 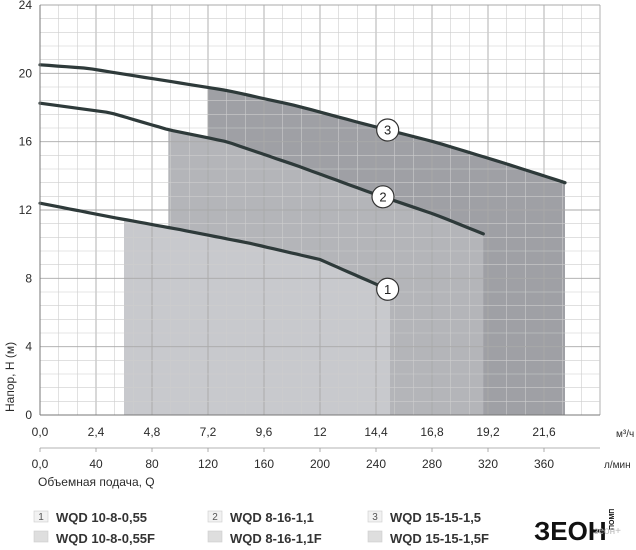 What do you see at coordinates (96, 482) in the screenshot?
I see `x-axis-title: Объемная подача, Q` at bounding box center [96, 482].